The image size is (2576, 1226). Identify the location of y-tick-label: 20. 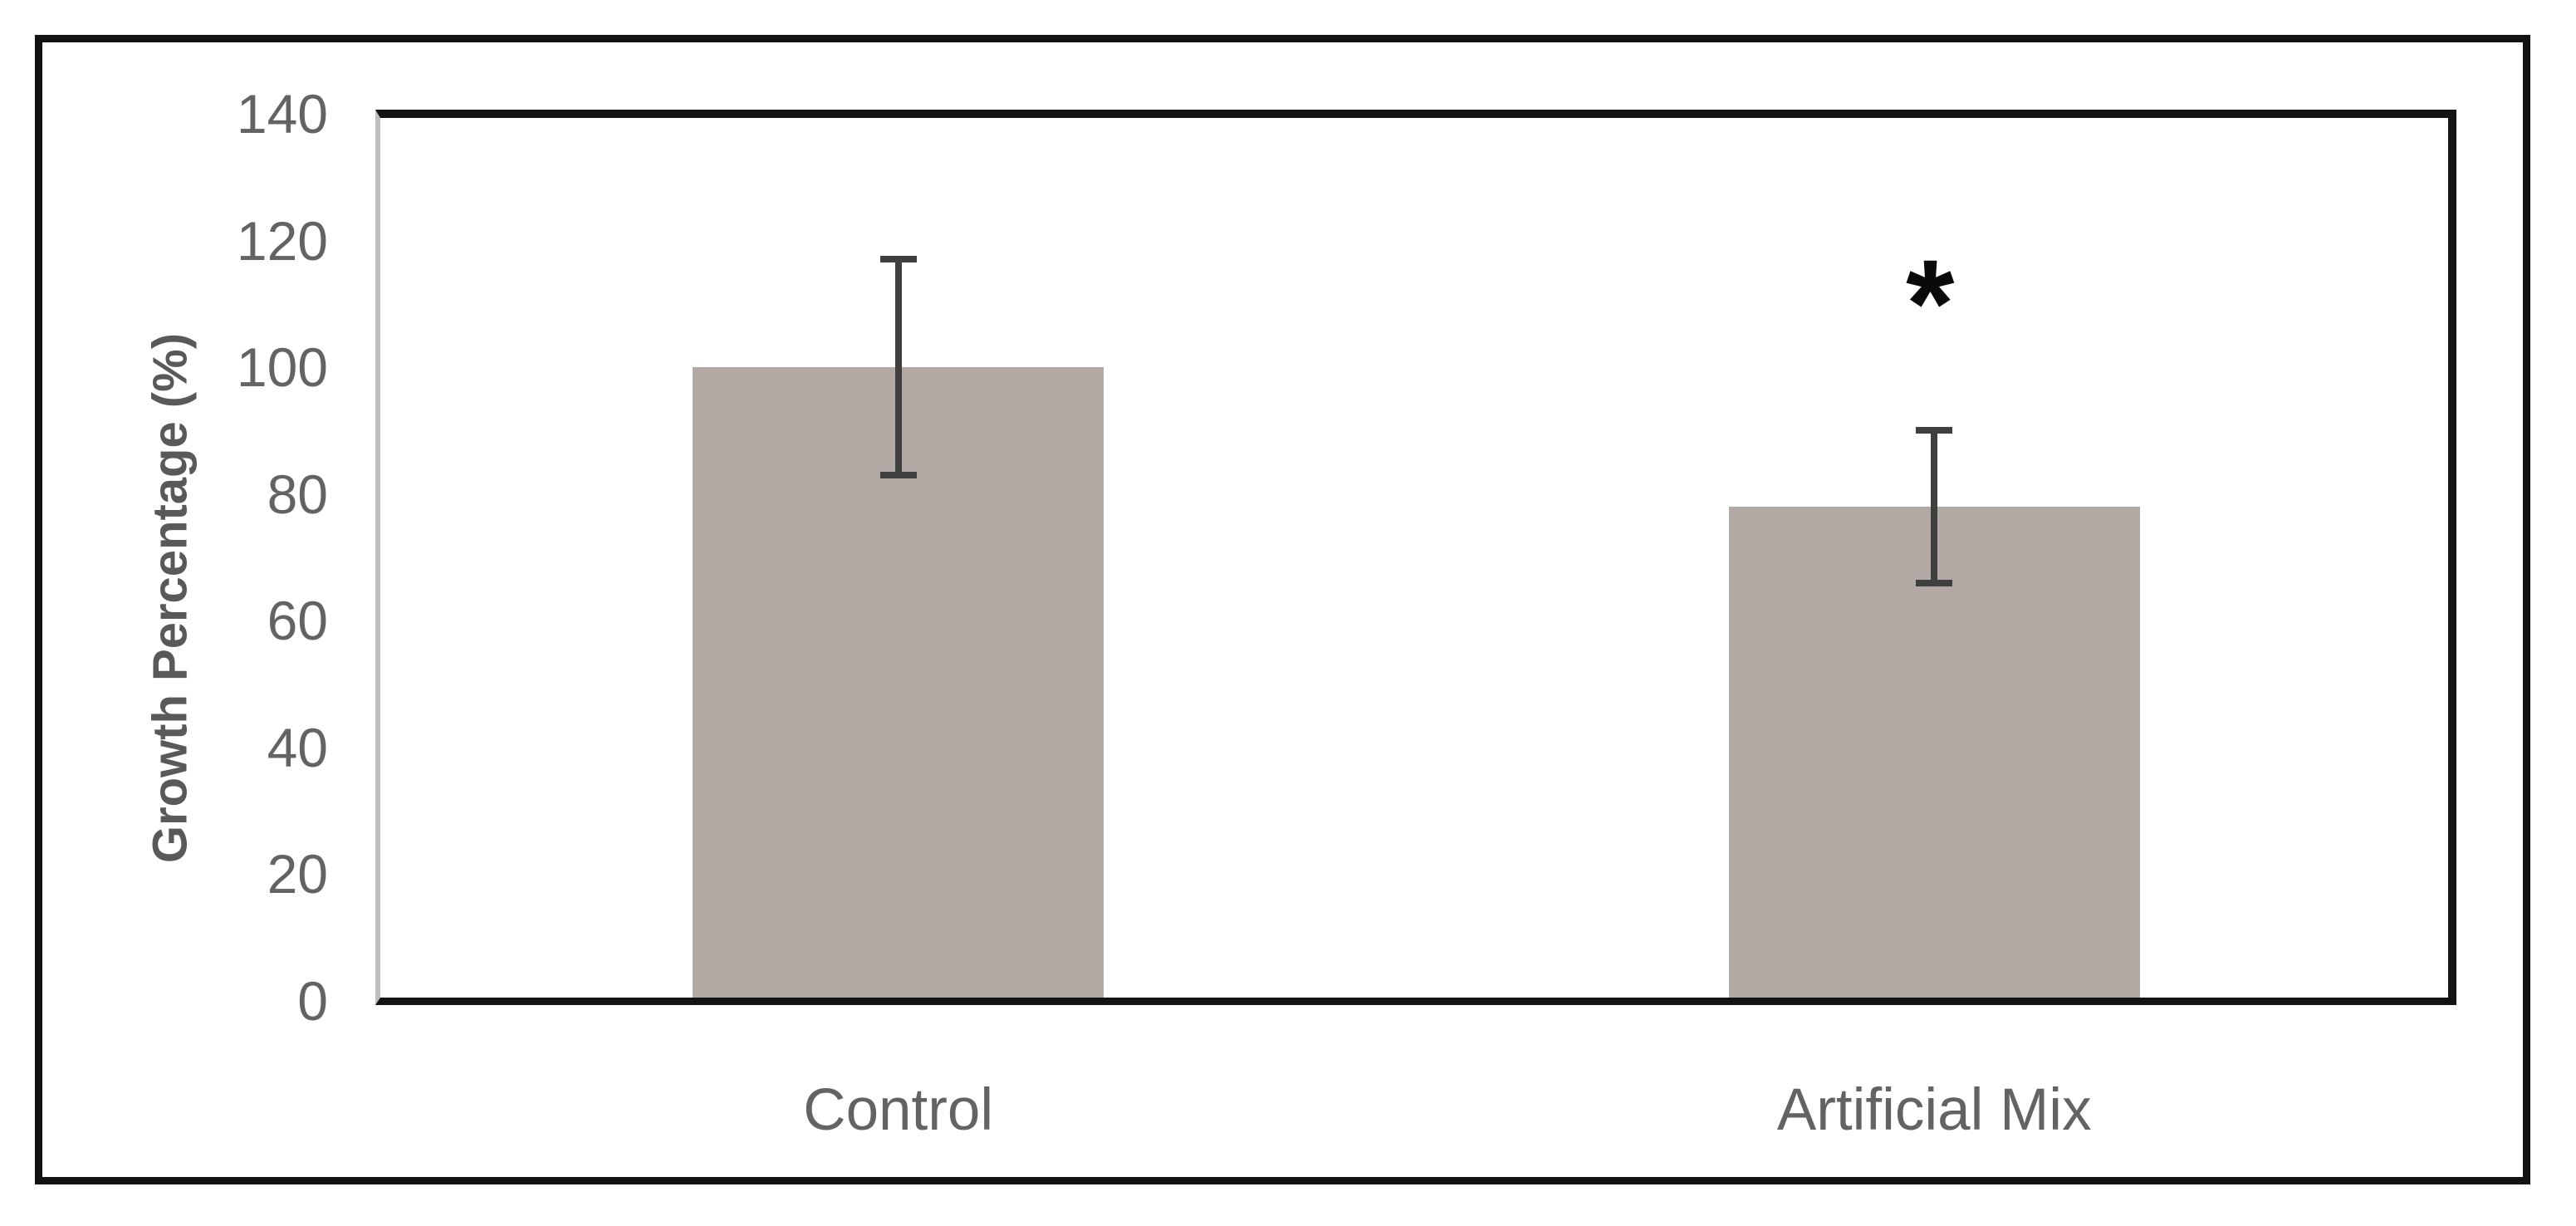
(298, 874).